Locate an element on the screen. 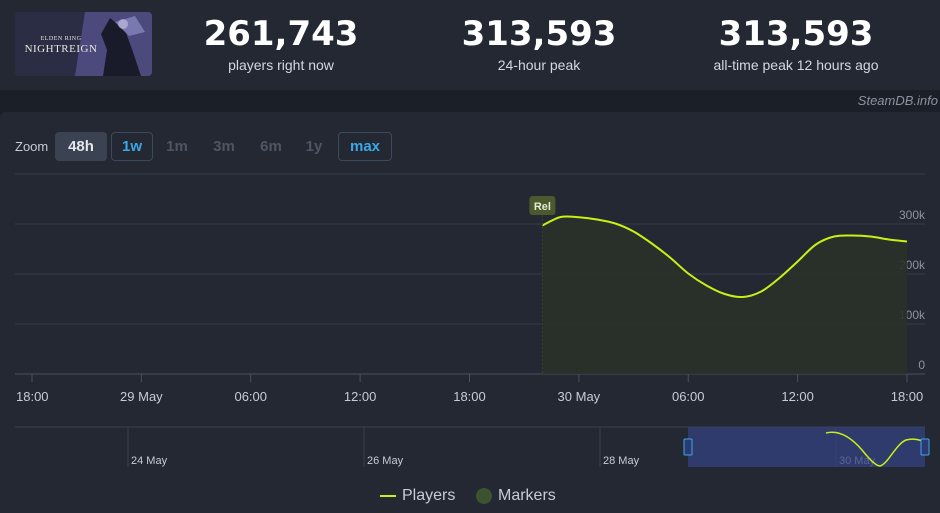 The width and height of the screenshot is (940, 513). navigator-selection is located at coordinates (806, 447).